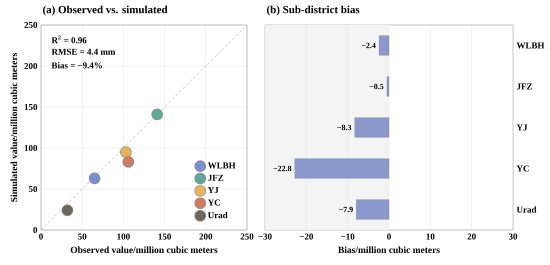 Image resolution: width=550 pixels, height=265 pixels. What do you see at coordinates (472, 237) in the screenshot?
I see `x-tick-label: 20` at bounding box center [472, 237].